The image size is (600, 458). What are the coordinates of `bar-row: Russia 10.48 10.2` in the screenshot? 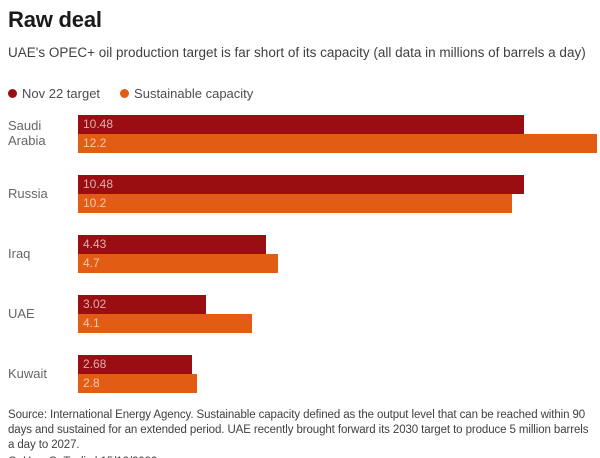 It's located at (302, 193).